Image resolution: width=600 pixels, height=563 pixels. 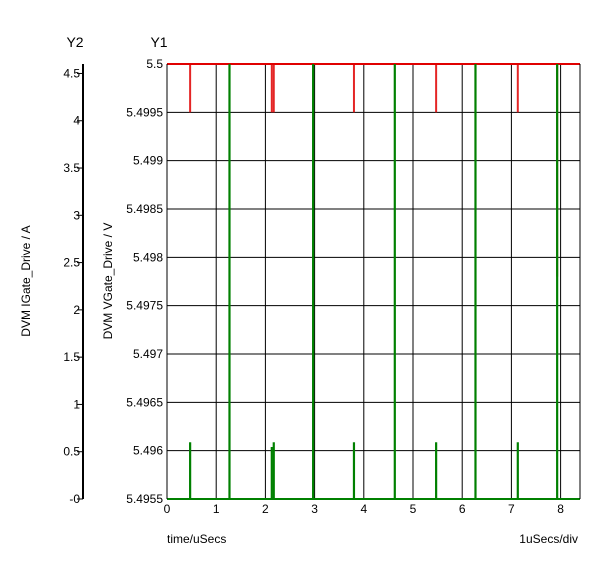 I want to click on x-tick-label: 7, so click(x=511, y=509).